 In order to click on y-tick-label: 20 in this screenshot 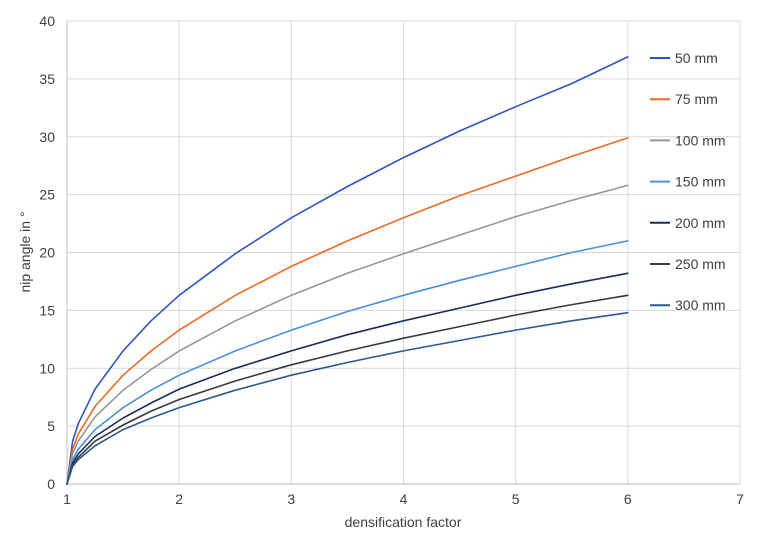, I will do `click(47, 253)`.